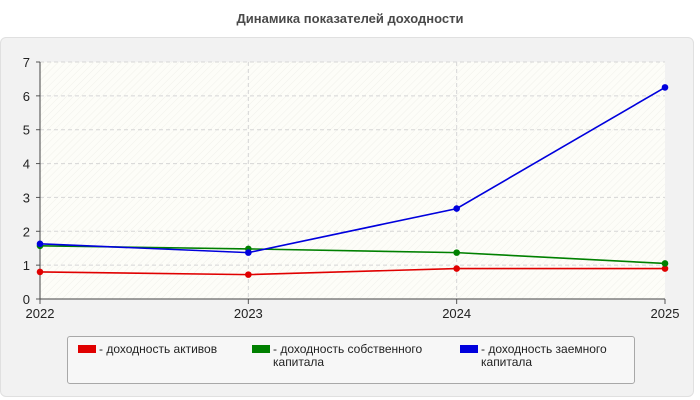 The width and height of the screenshot is (700, 400). I want to click on legend-swatch-blue, so click(469, 349).